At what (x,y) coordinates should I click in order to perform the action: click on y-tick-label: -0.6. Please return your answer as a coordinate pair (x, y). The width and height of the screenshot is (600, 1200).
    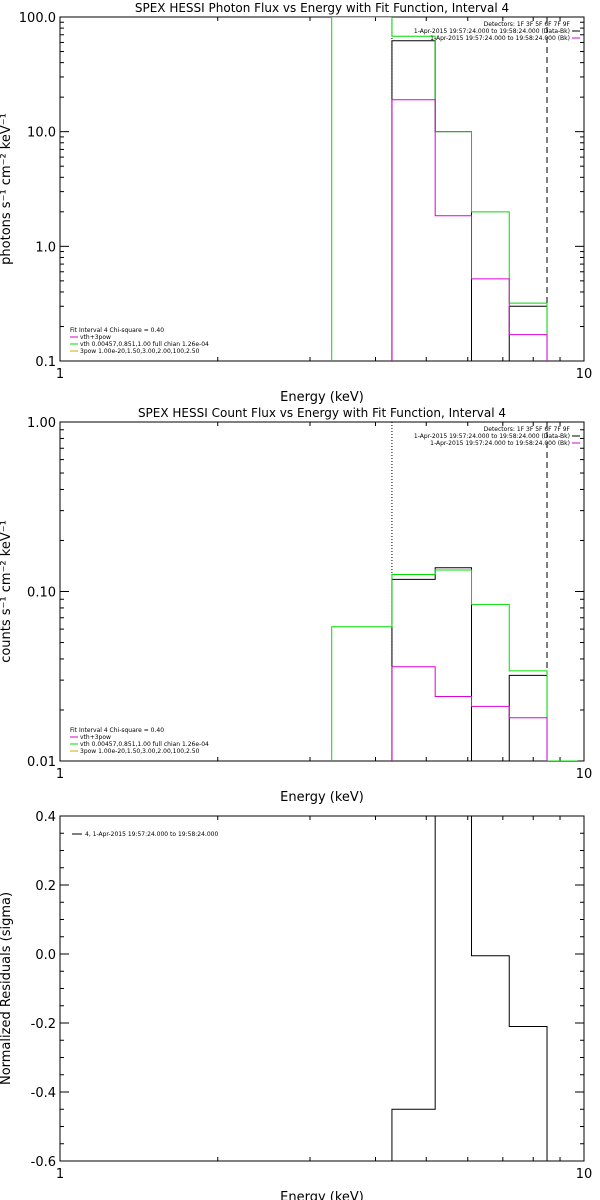
    Looking at the image, I should click on (43, 1162).